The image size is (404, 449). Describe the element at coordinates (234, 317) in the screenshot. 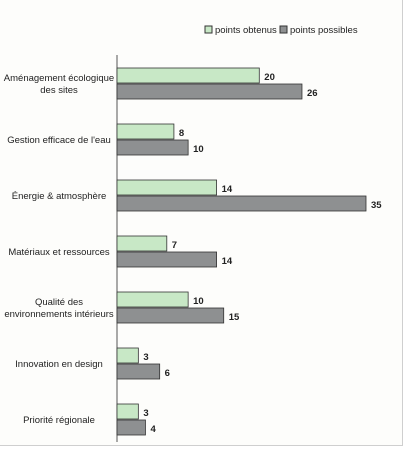

I see `value-label-4-1: 15` at that location.